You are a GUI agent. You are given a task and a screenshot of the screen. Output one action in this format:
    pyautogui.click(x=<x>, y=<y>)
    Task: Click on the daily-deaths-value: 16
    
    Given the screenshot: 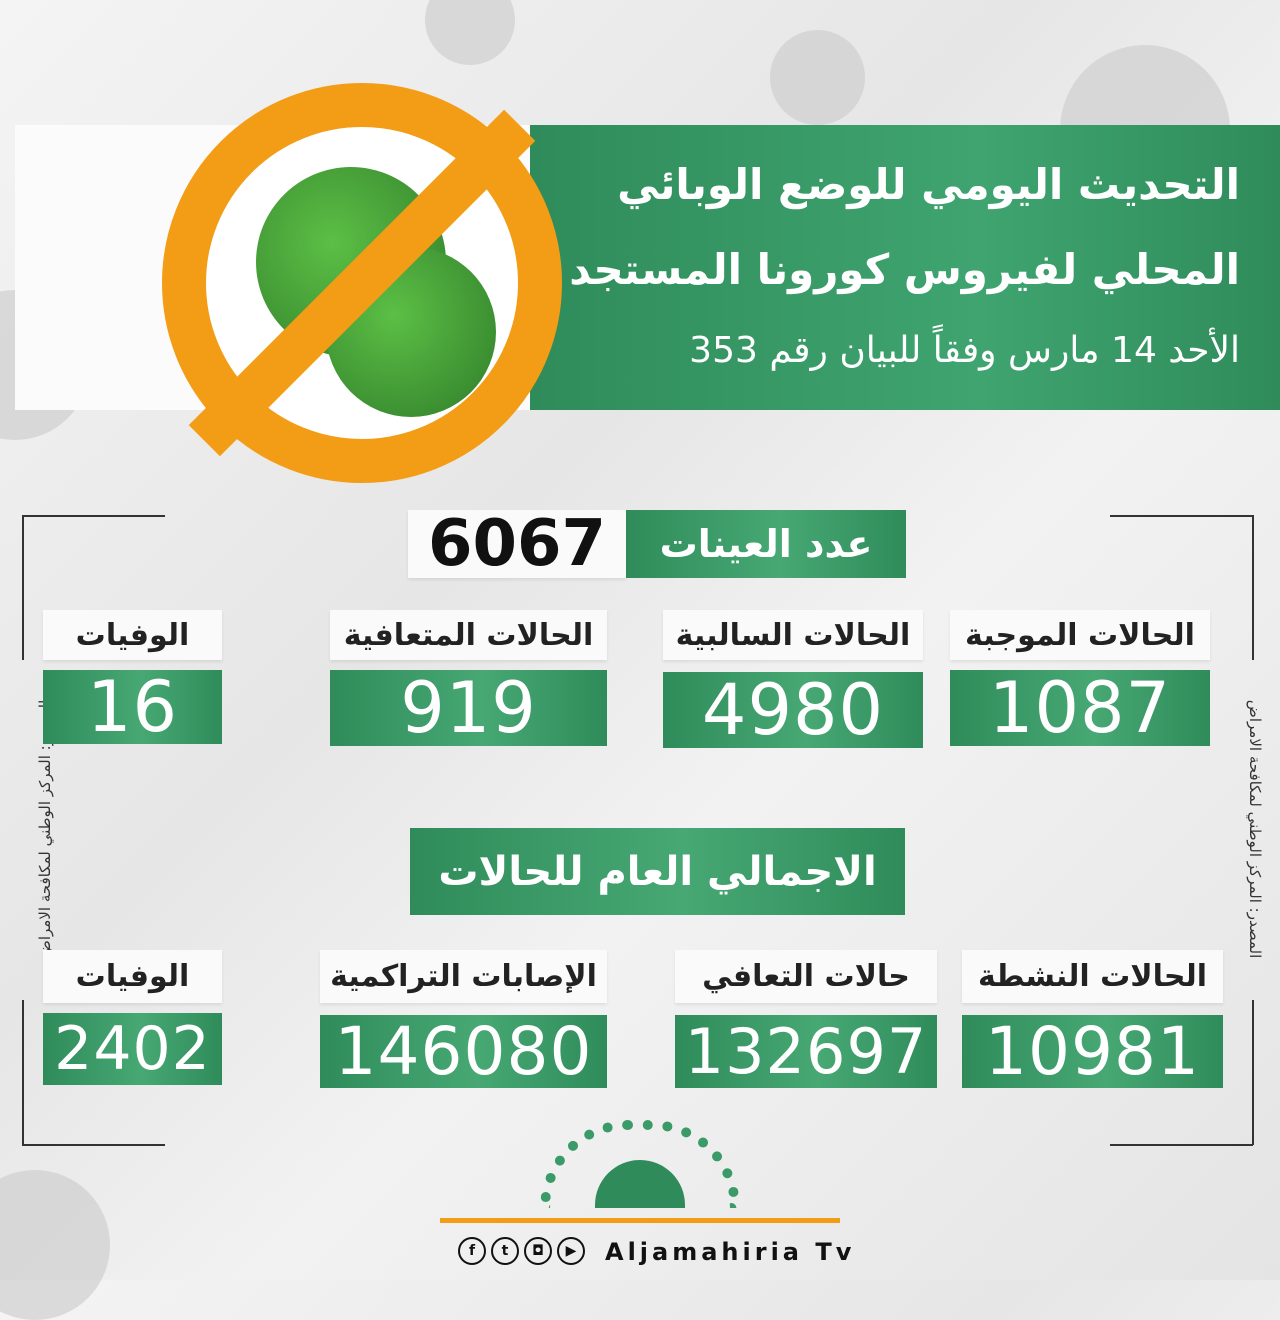 What is the action you would take?
    pyautogui.click(x=132, y=707)
    